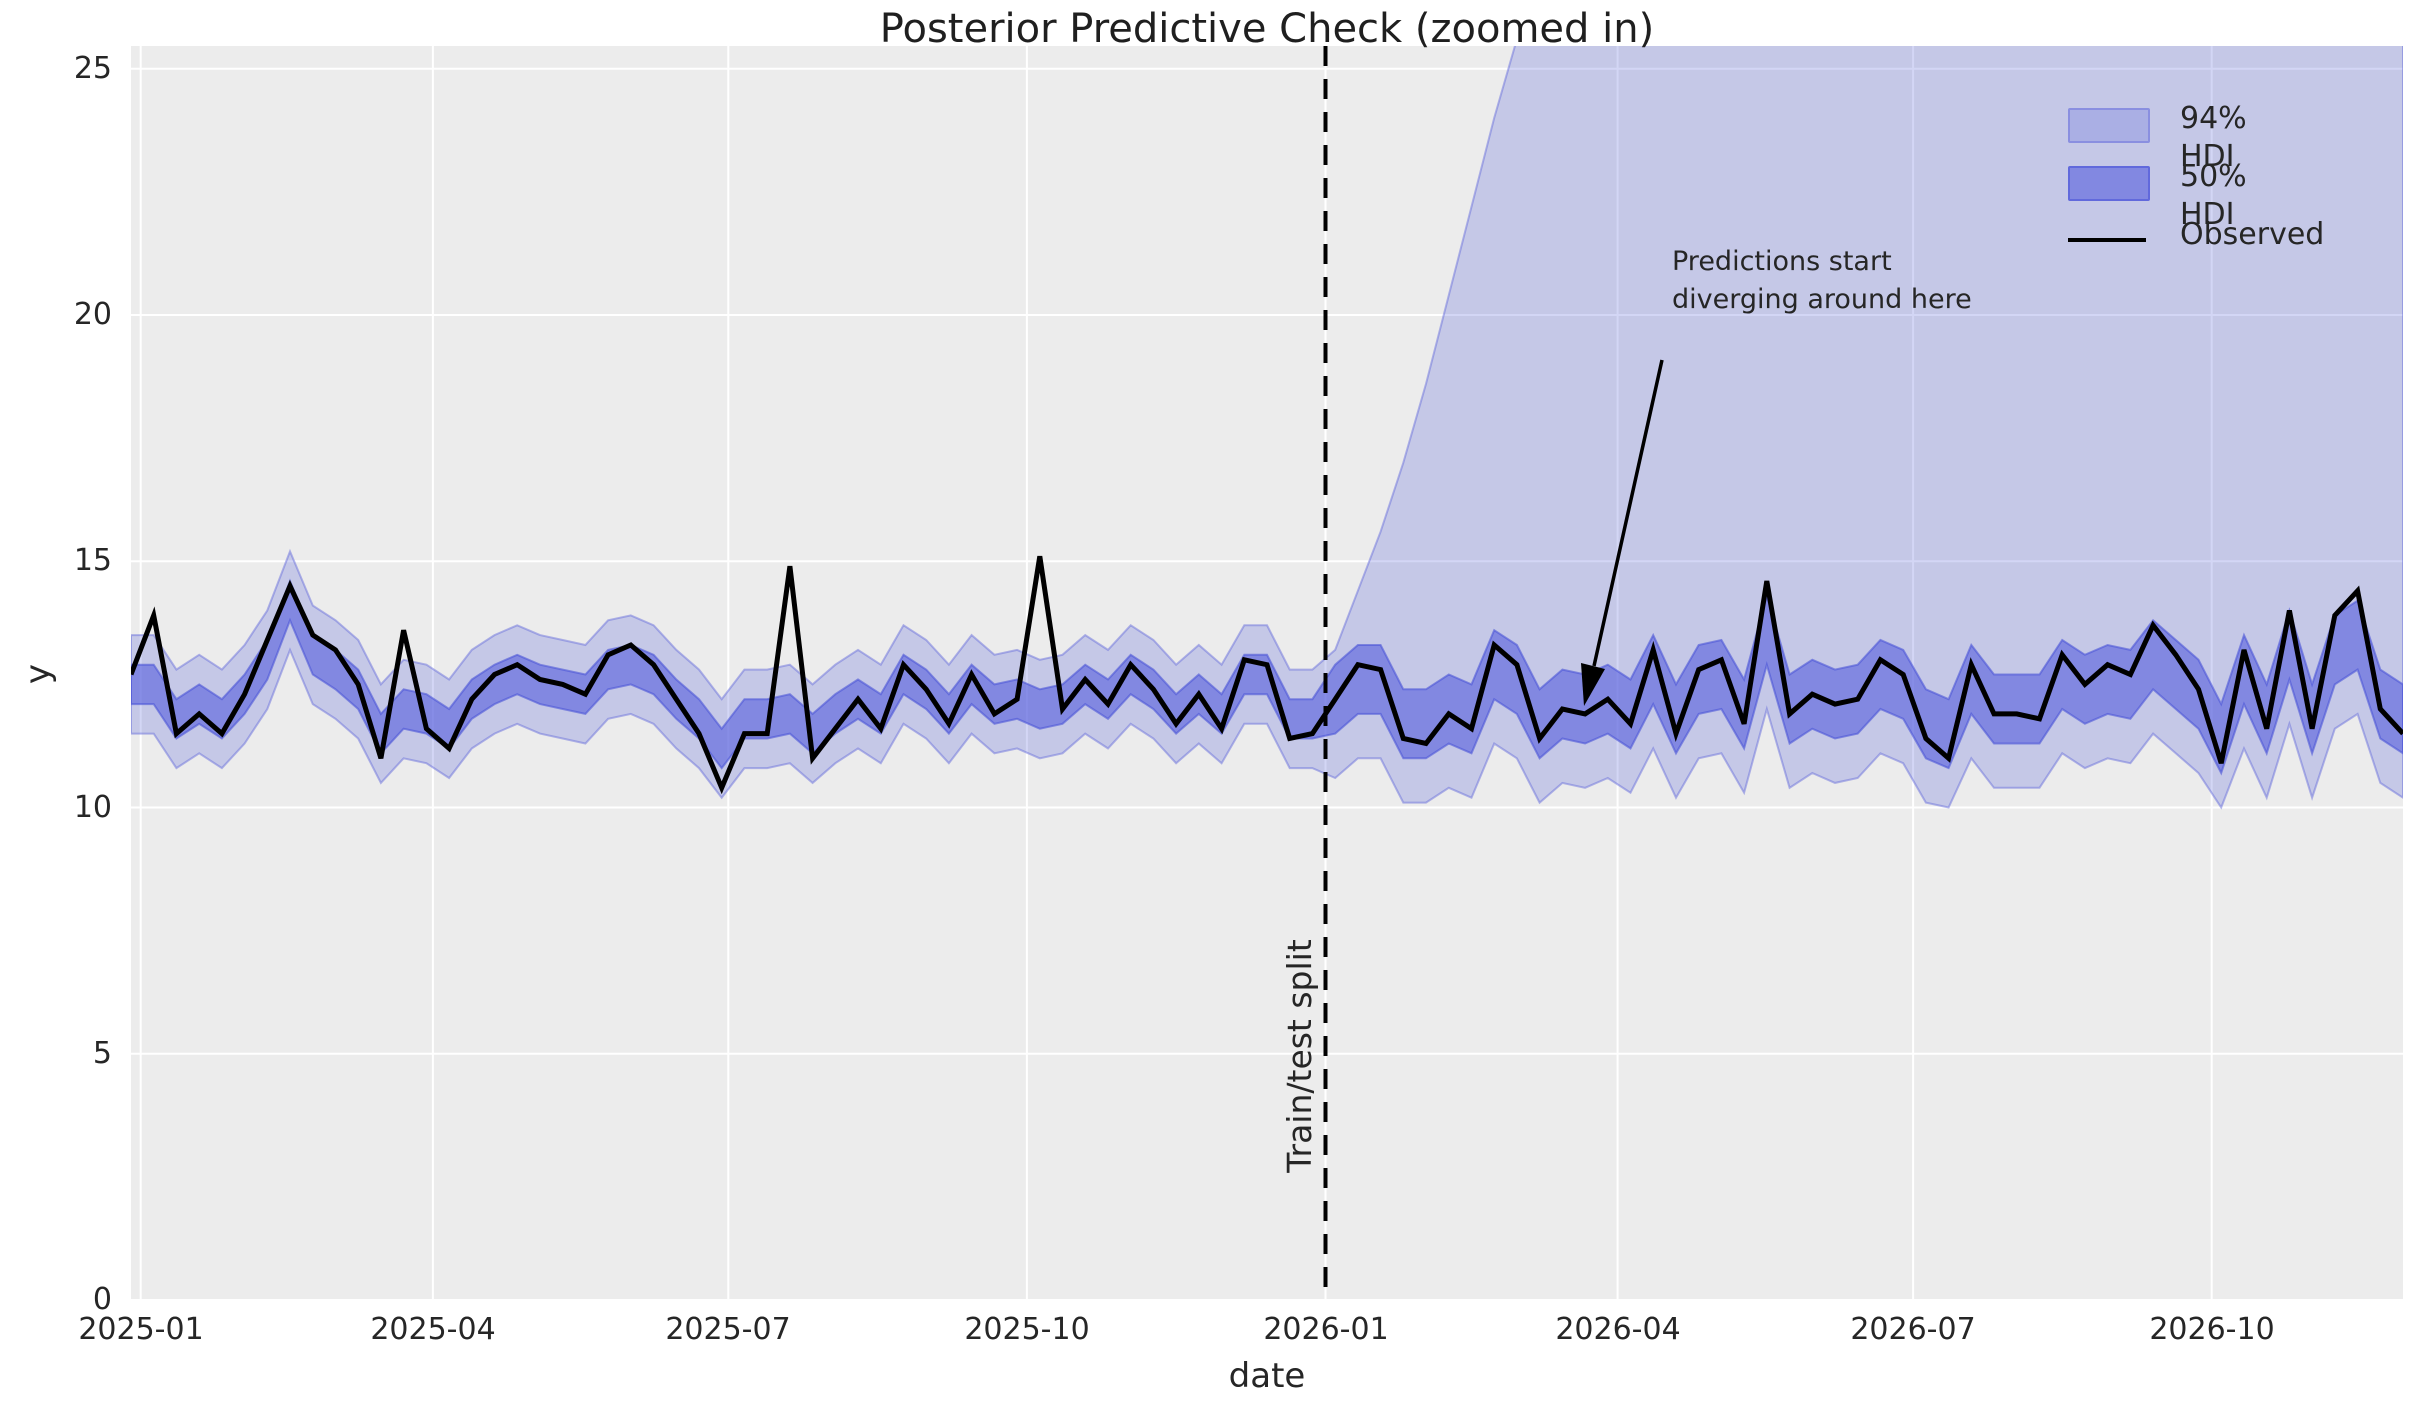 Image resolution: width=2423 pixels, height=1423 pixels. What do you see at coordinates (1782, 261) in the screenshot?
I see `diverging-annotation-line1: Predictions start` at bounding box center [1782, 261].